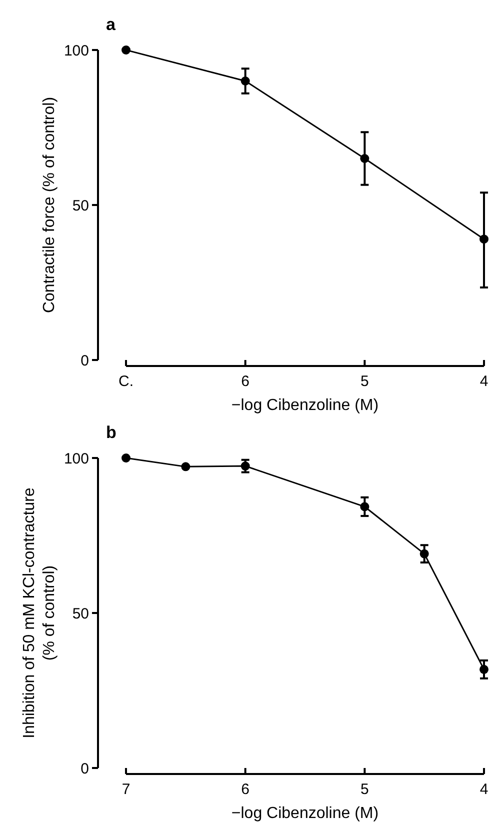  Describe the element at coordinates (49, 205) in the screenshot. I see `y-axis-title: Contractile force (% of control)` at that location.